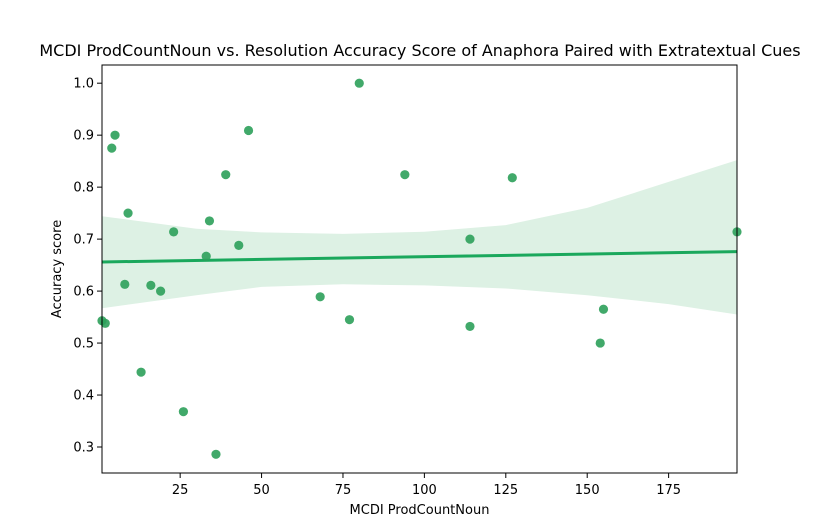 The width and height of the screenshot is (819, 532). Describe the element at coordinates (505, 490) in the screenshot. I see `x-tick-label: 125` at that location.